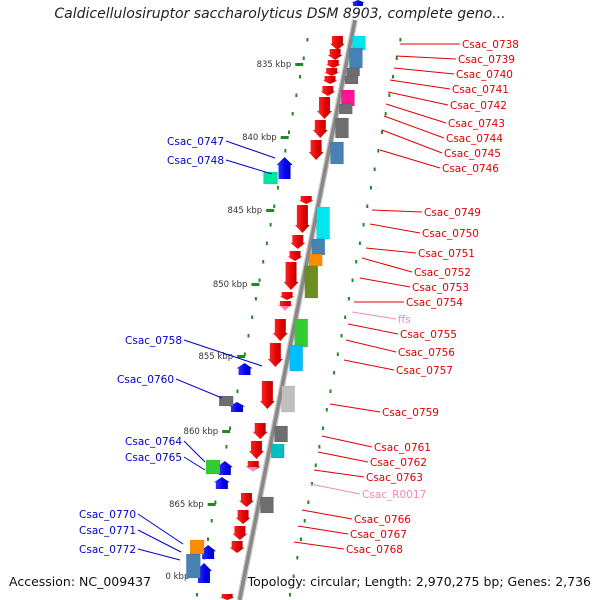 This screenshot has height=600, width=600. What do you see at coordinates (153, 458) in the screenshot?
I see `gene-label: Csac_0765` at bounding box center [153, 458].